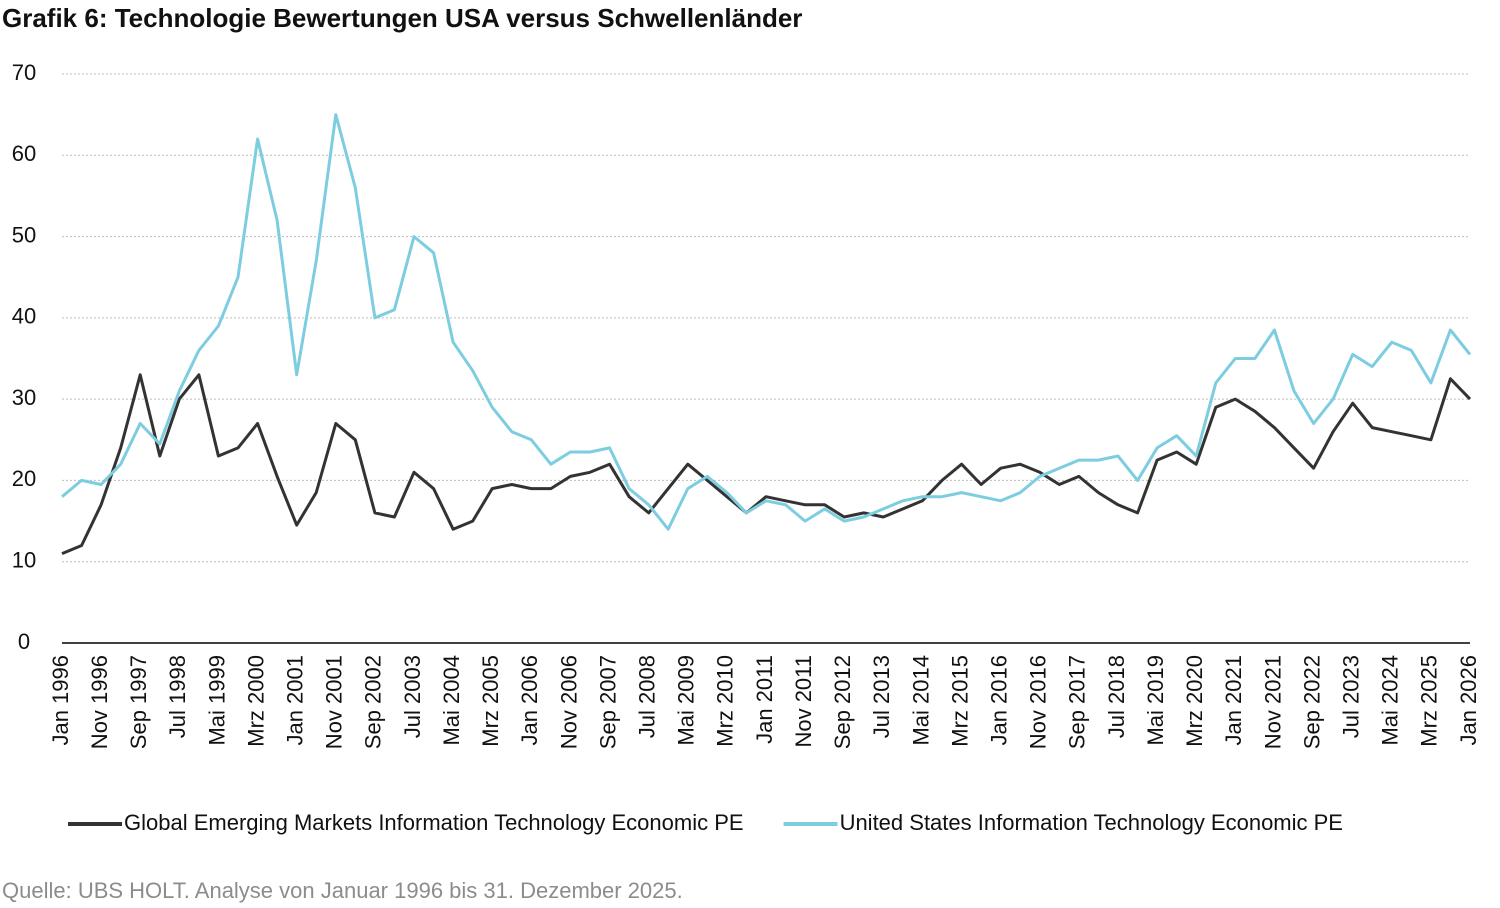  I want to click on x-tick-label: Mrz 2015, so click(959, 701).